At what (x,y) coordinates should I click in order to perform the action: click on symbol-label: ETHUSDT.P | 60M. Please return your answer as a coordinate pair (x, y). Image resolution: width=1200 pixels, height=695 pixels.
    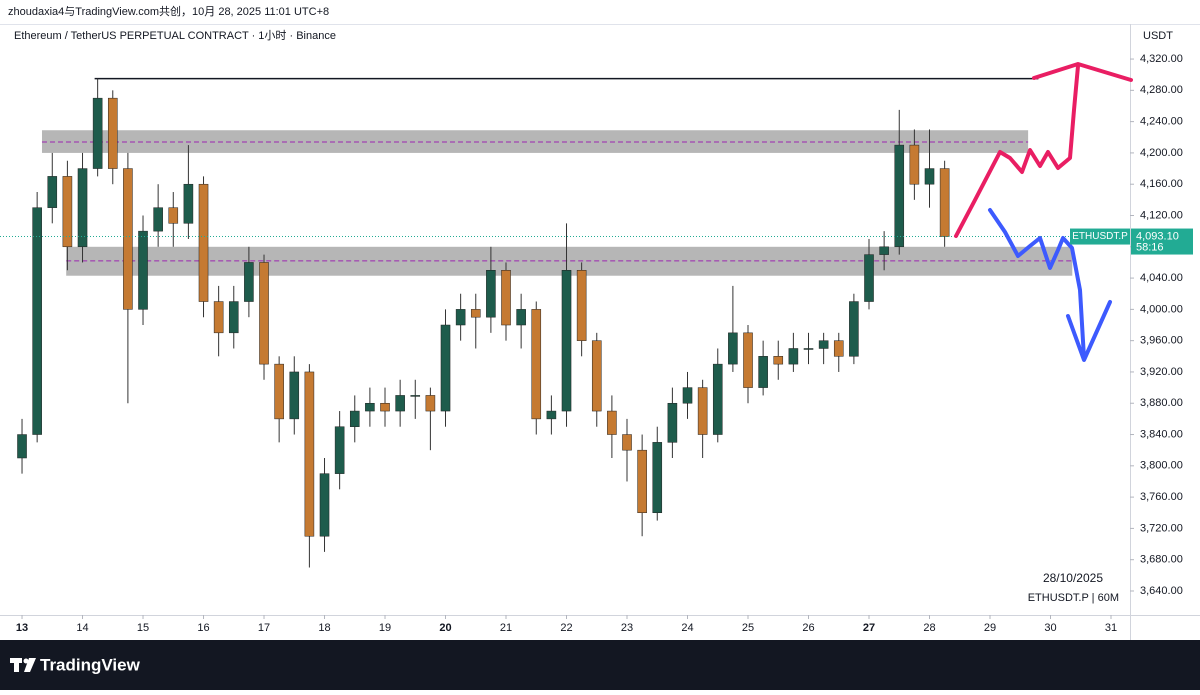
    Looking at the image, I should click on (1073, 598).